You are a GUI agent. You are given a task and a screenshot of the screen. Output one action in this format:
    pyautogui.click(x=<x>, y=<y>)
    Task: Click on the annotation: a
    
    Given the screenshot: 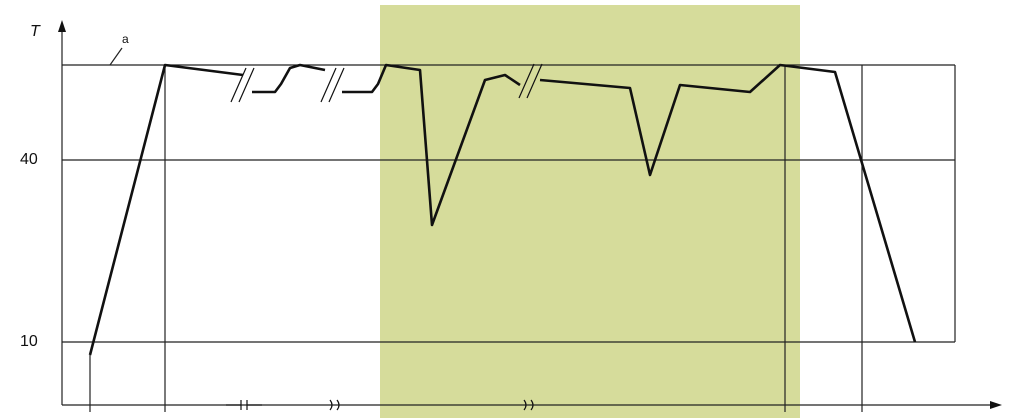 What is the action you would take?
    pyautogui.click(x=125, y=39)
    